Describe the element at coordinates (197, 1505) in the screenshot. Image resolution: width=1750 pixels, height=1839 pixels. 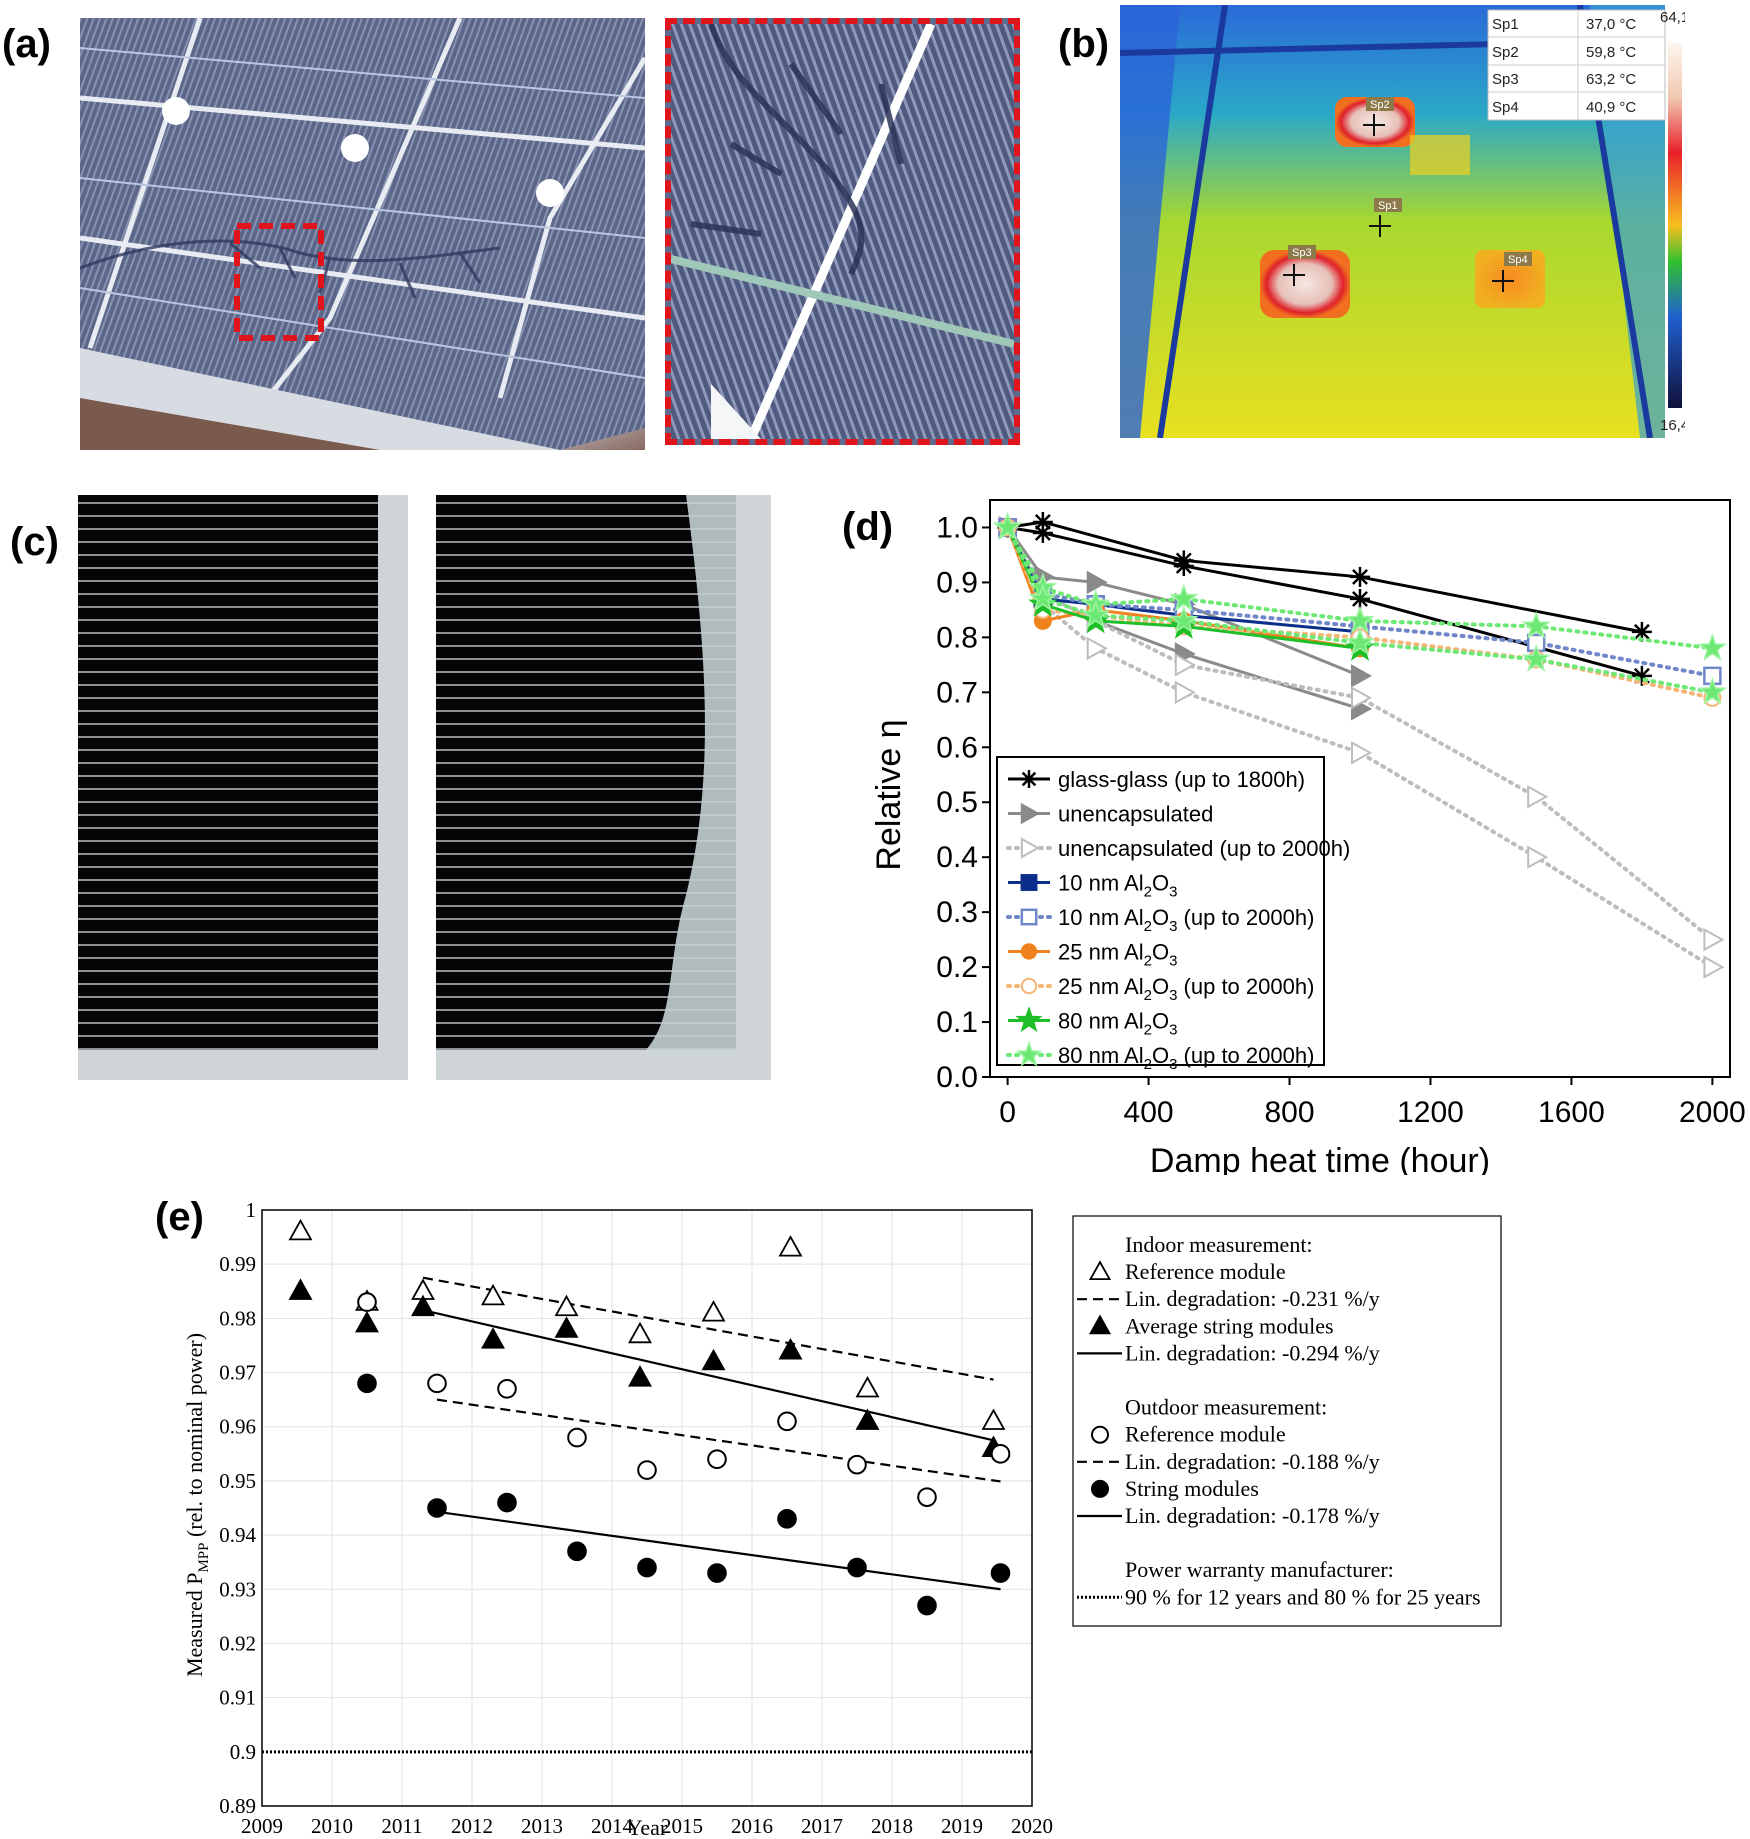
I see `chart-e-ylabel: Measured PMPP (rel. to nominal power)` at that location.